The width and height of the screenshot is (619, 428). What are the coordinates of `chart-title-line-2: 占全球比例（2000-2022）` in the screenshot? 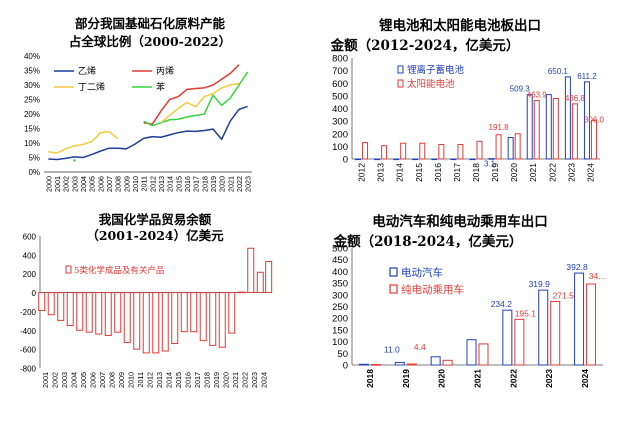 It's located at (150, 41).